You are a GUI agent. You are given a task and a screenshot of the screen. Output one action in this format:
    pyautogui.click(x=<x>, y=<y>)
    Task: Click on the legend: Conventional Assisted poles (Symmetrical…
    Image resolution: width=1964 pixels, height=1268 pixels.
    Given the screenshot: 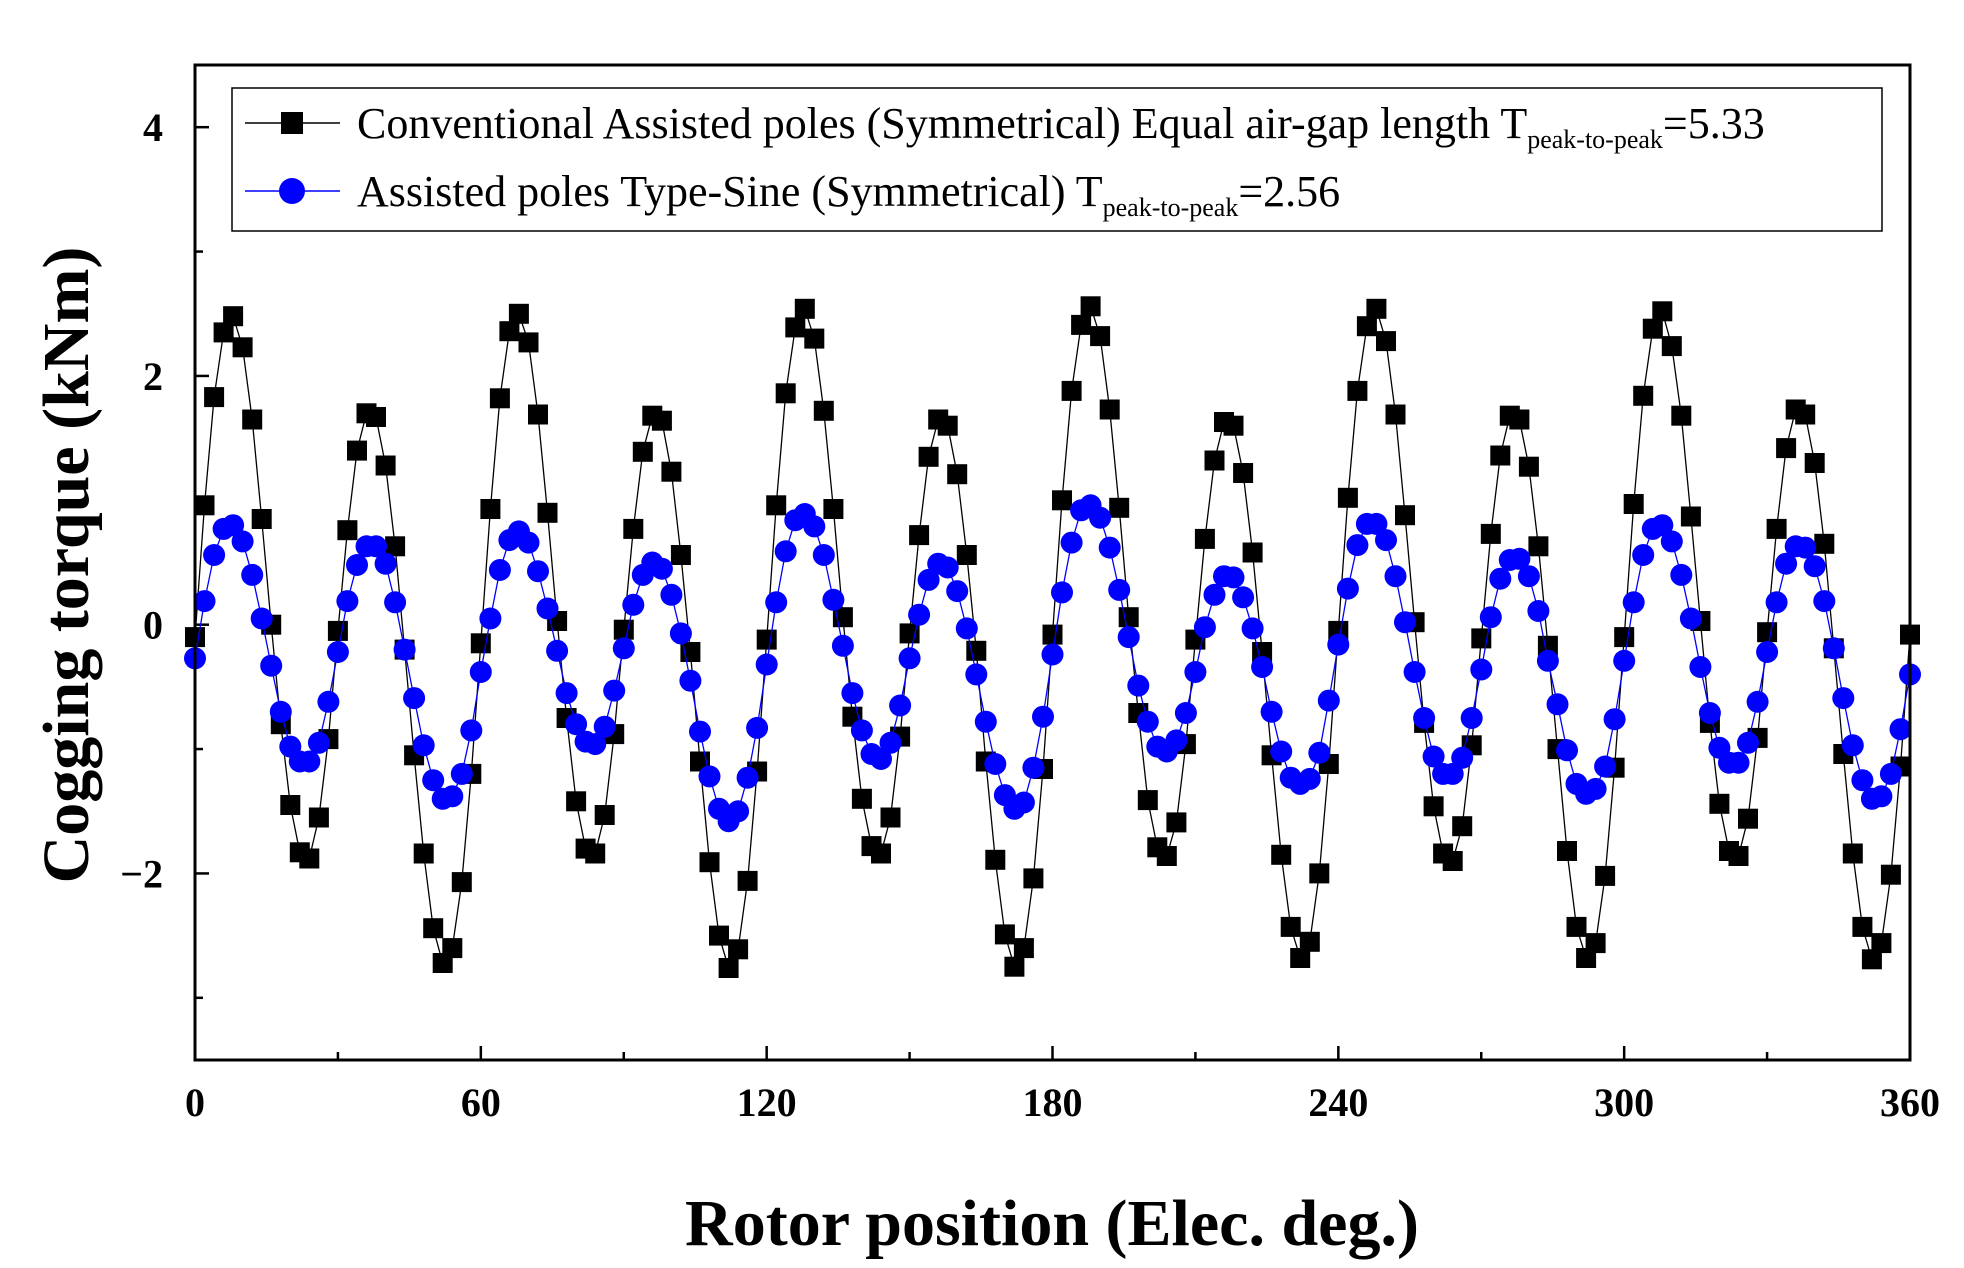 What is the action you would take?
    pyautogui.click(x=1057, y=159)
    